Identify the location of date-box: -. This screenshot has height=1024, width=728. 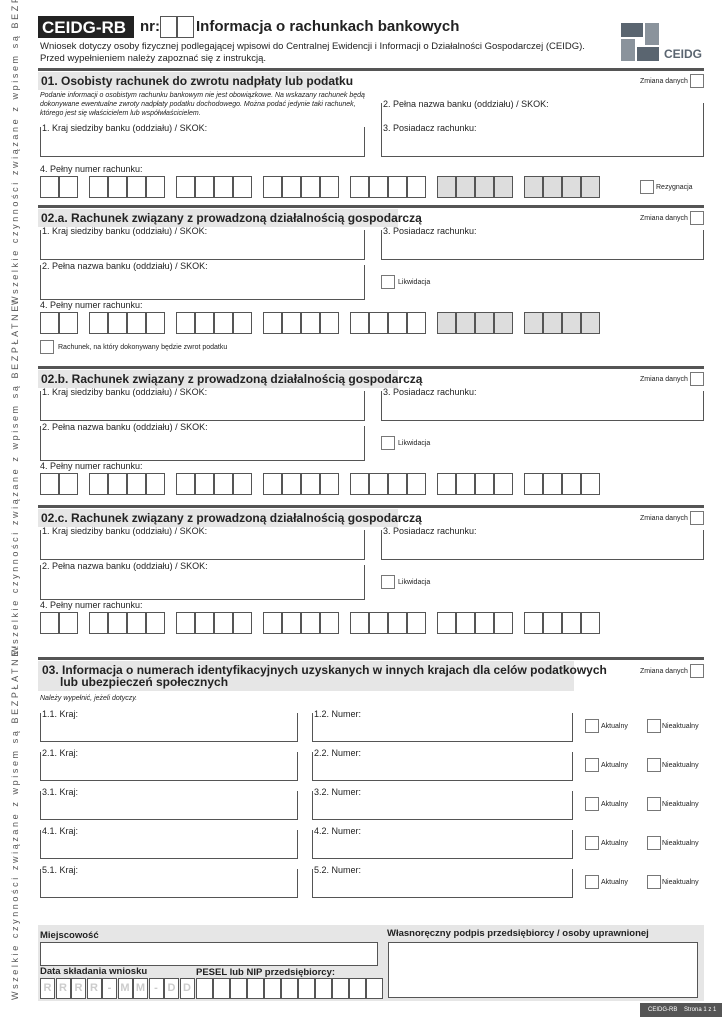
(109, 988).